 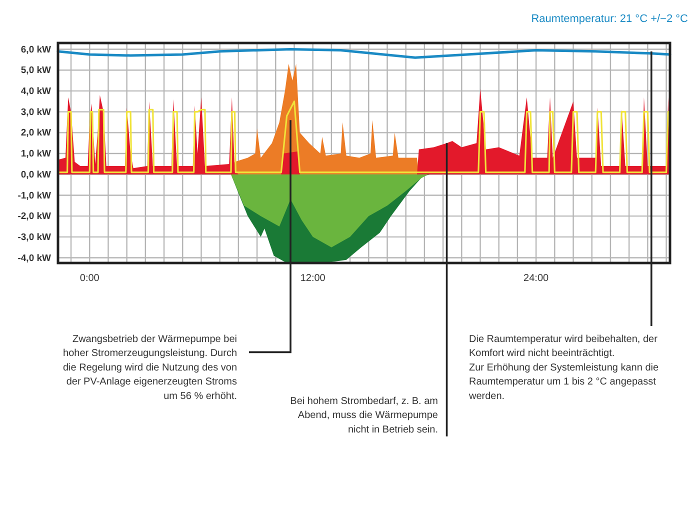 What do you see at coordinates (36, 174) in the screenshot?
I see `y-tick-label: 0,0 kW` at bounding box center [36, 174].